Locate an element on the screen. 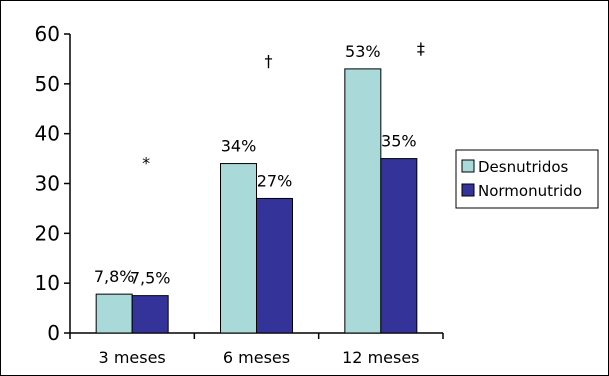  data-label: 35% is located at coordinates (399, 141).